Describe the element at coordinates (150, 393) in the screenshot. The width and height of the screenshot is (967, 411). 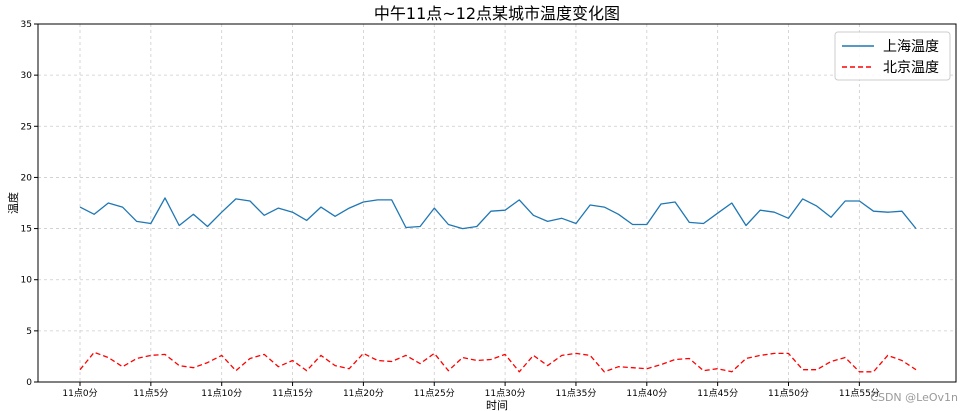
I see `x-tick-label: 11点5分` at that location.